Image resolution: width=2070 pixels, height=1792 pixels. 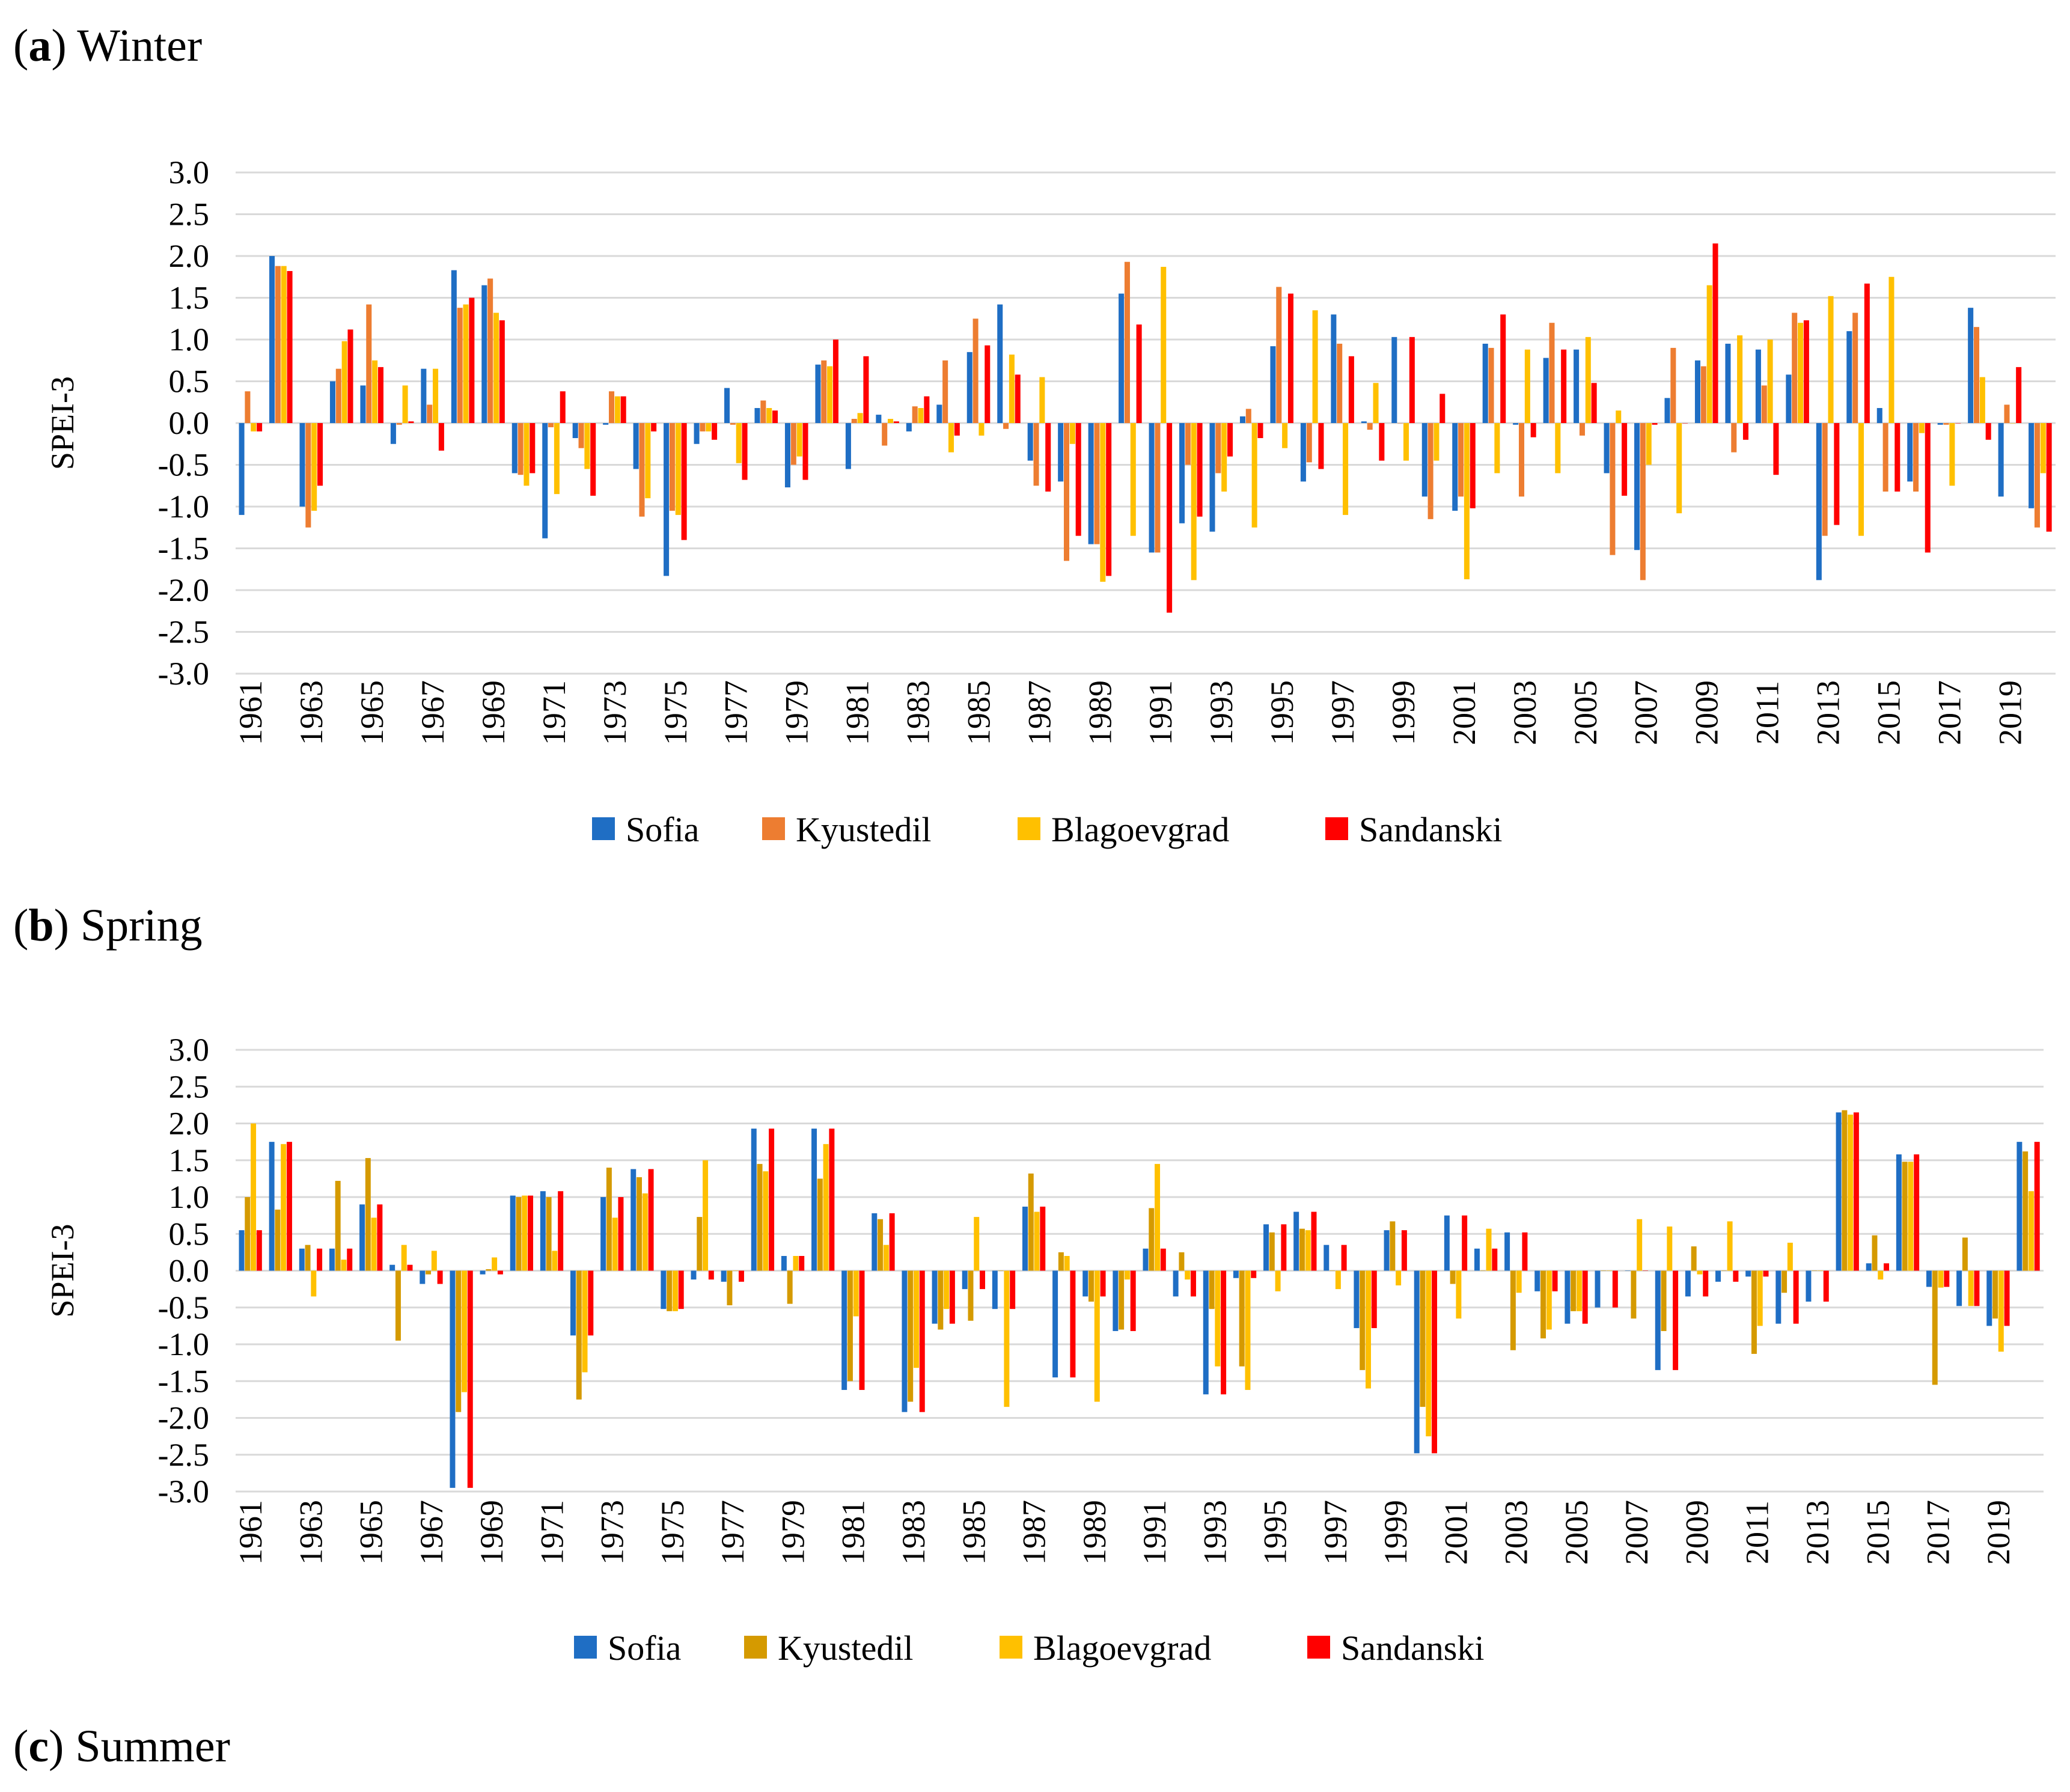 I want to click on bar-kyustedil-2014, so click(x=1855, y=367).